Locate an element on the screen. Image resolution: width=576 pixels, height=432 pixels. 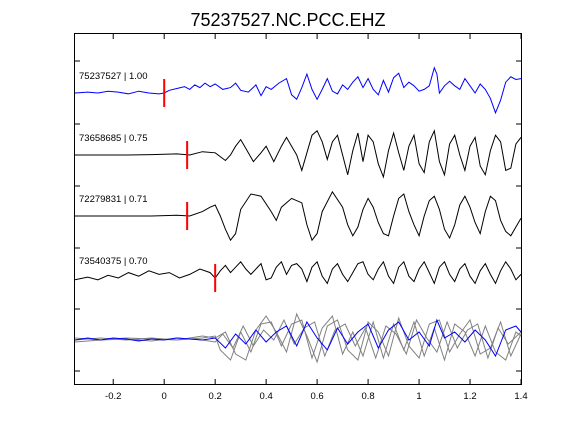
x-tick-label: 1.2 is located at coordinates (469, 396).